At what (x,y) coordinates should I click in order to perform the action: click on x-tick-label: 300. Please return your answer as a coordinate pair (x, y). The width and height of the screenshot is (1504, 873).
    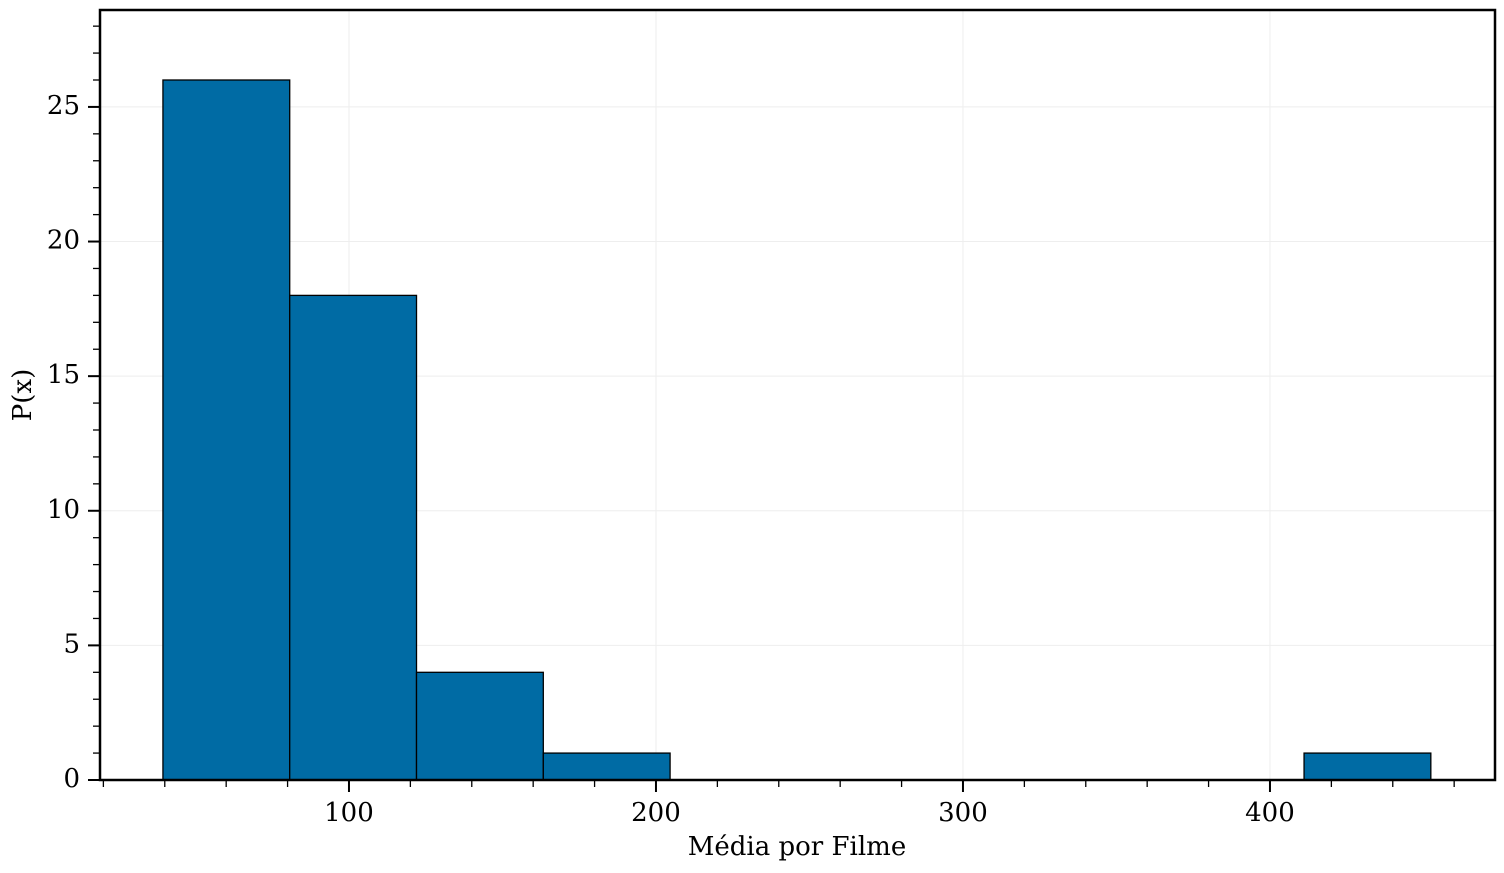
    Looking at the image, I should click on (963, 813).